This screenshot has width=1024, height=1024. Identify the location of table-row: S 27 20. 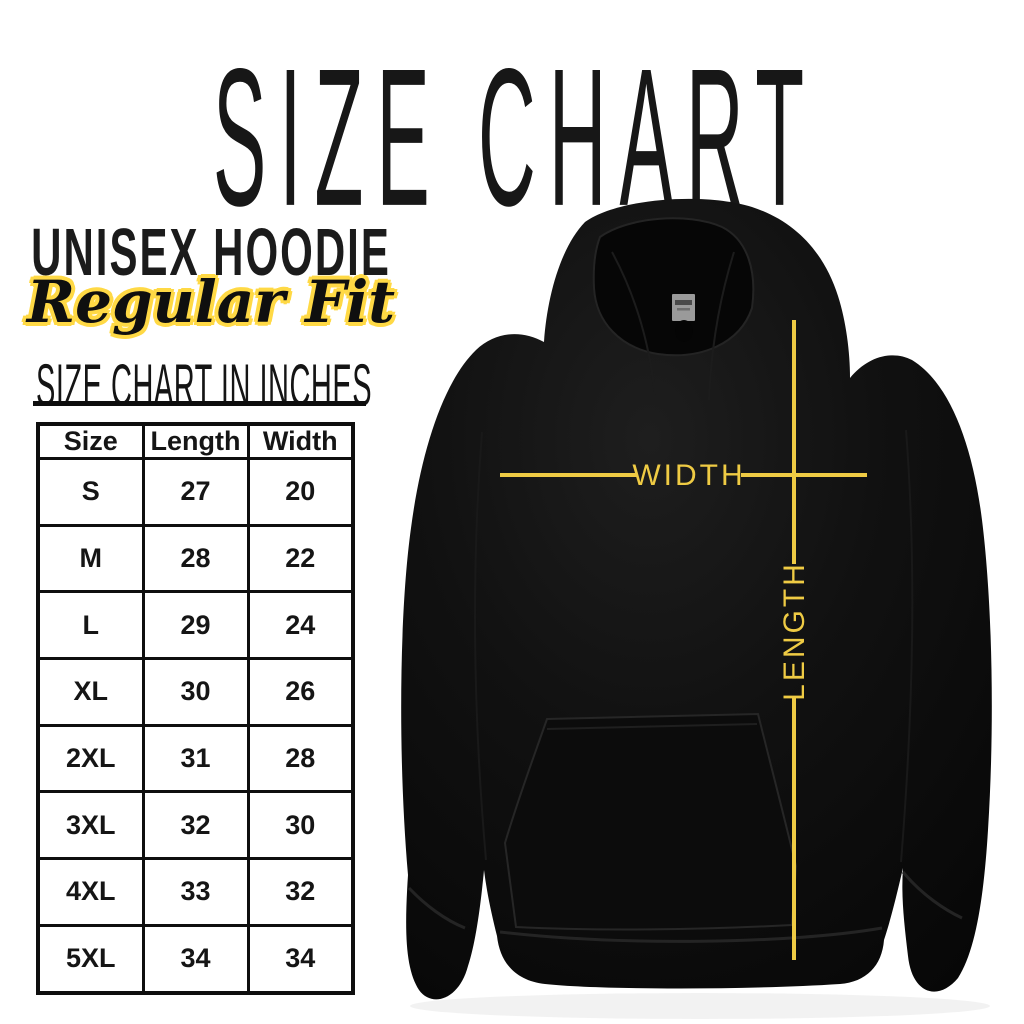
(195, 492).